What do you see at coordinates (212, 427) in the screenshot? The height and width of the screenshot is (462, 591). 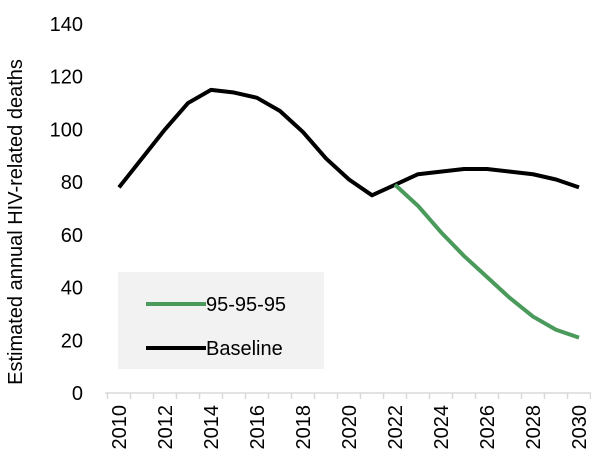 I see `x-tick-label: 2014` at bounding box center [212, 427].